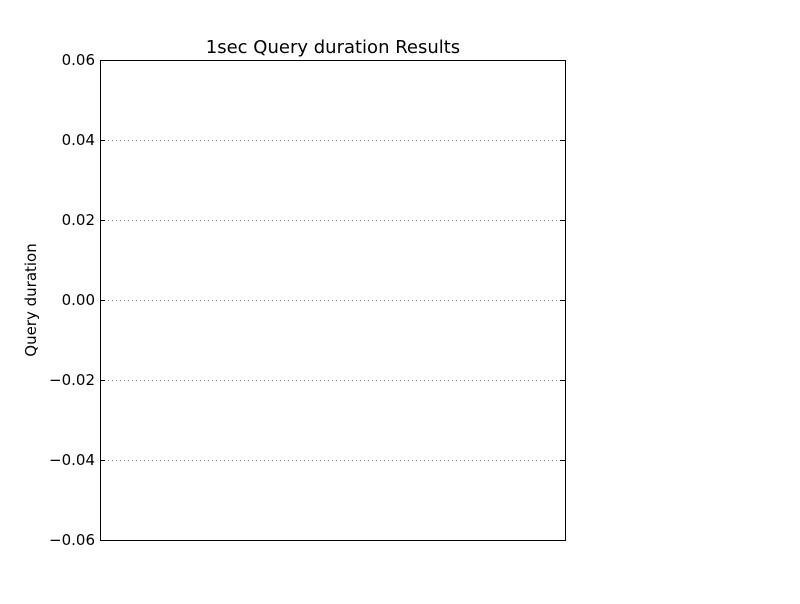 Image resolution: width=800 pixels, height=604 pixels. Describe the element at coordinates (72, 540) in the screenshot. I see `y-tick-label: −0.06` at that location.